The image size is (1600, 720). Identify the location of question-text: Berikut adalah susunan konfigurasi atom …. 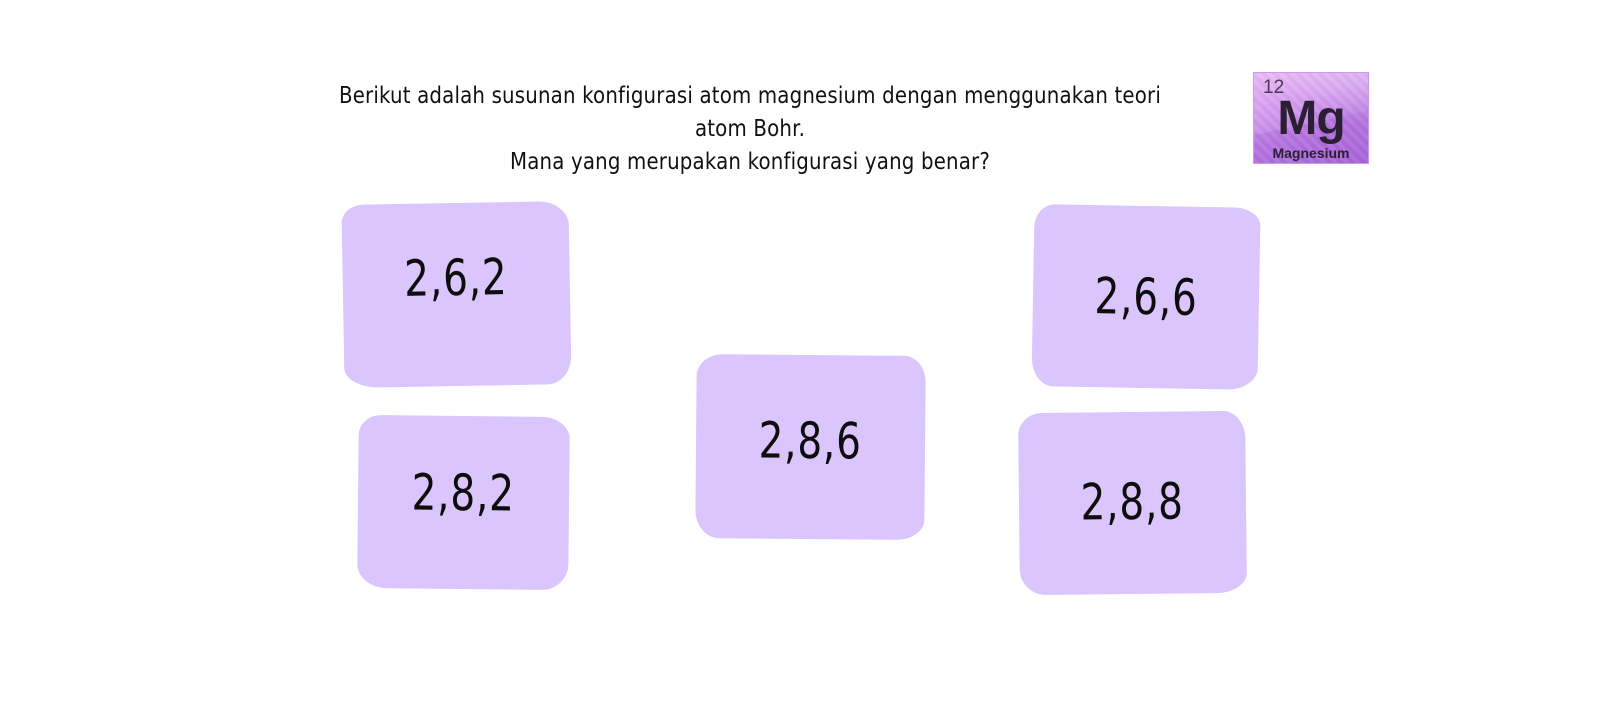
(750, 129).